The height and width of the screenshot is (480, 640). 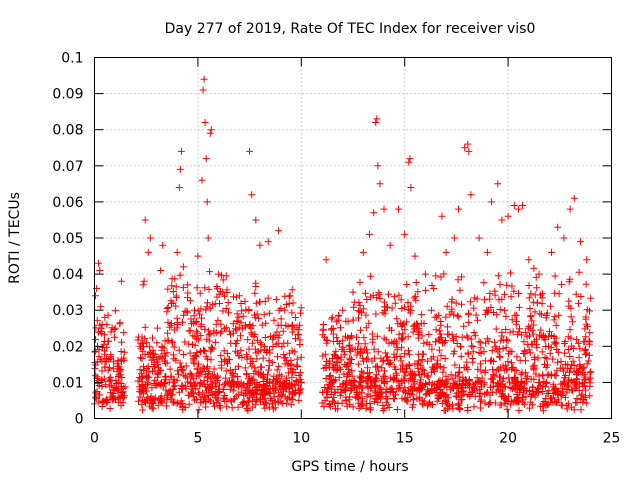 What do you see at coordinates (67, 203) in the screenshot?
I see `y-tick-label: 0.06` at bounding box center [67, 203].